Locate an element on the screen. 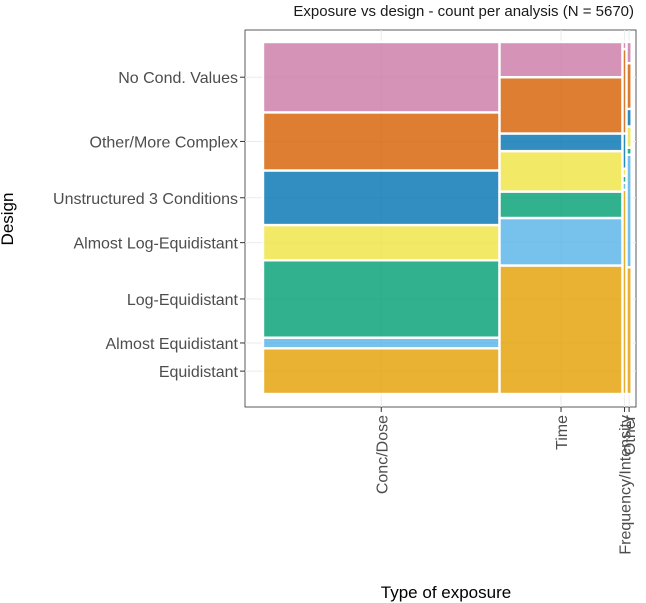 Image resolution: width=646 pixels, height=603 pixels. x-axis-title: Type of exposure is located at coordinates (446, 592).